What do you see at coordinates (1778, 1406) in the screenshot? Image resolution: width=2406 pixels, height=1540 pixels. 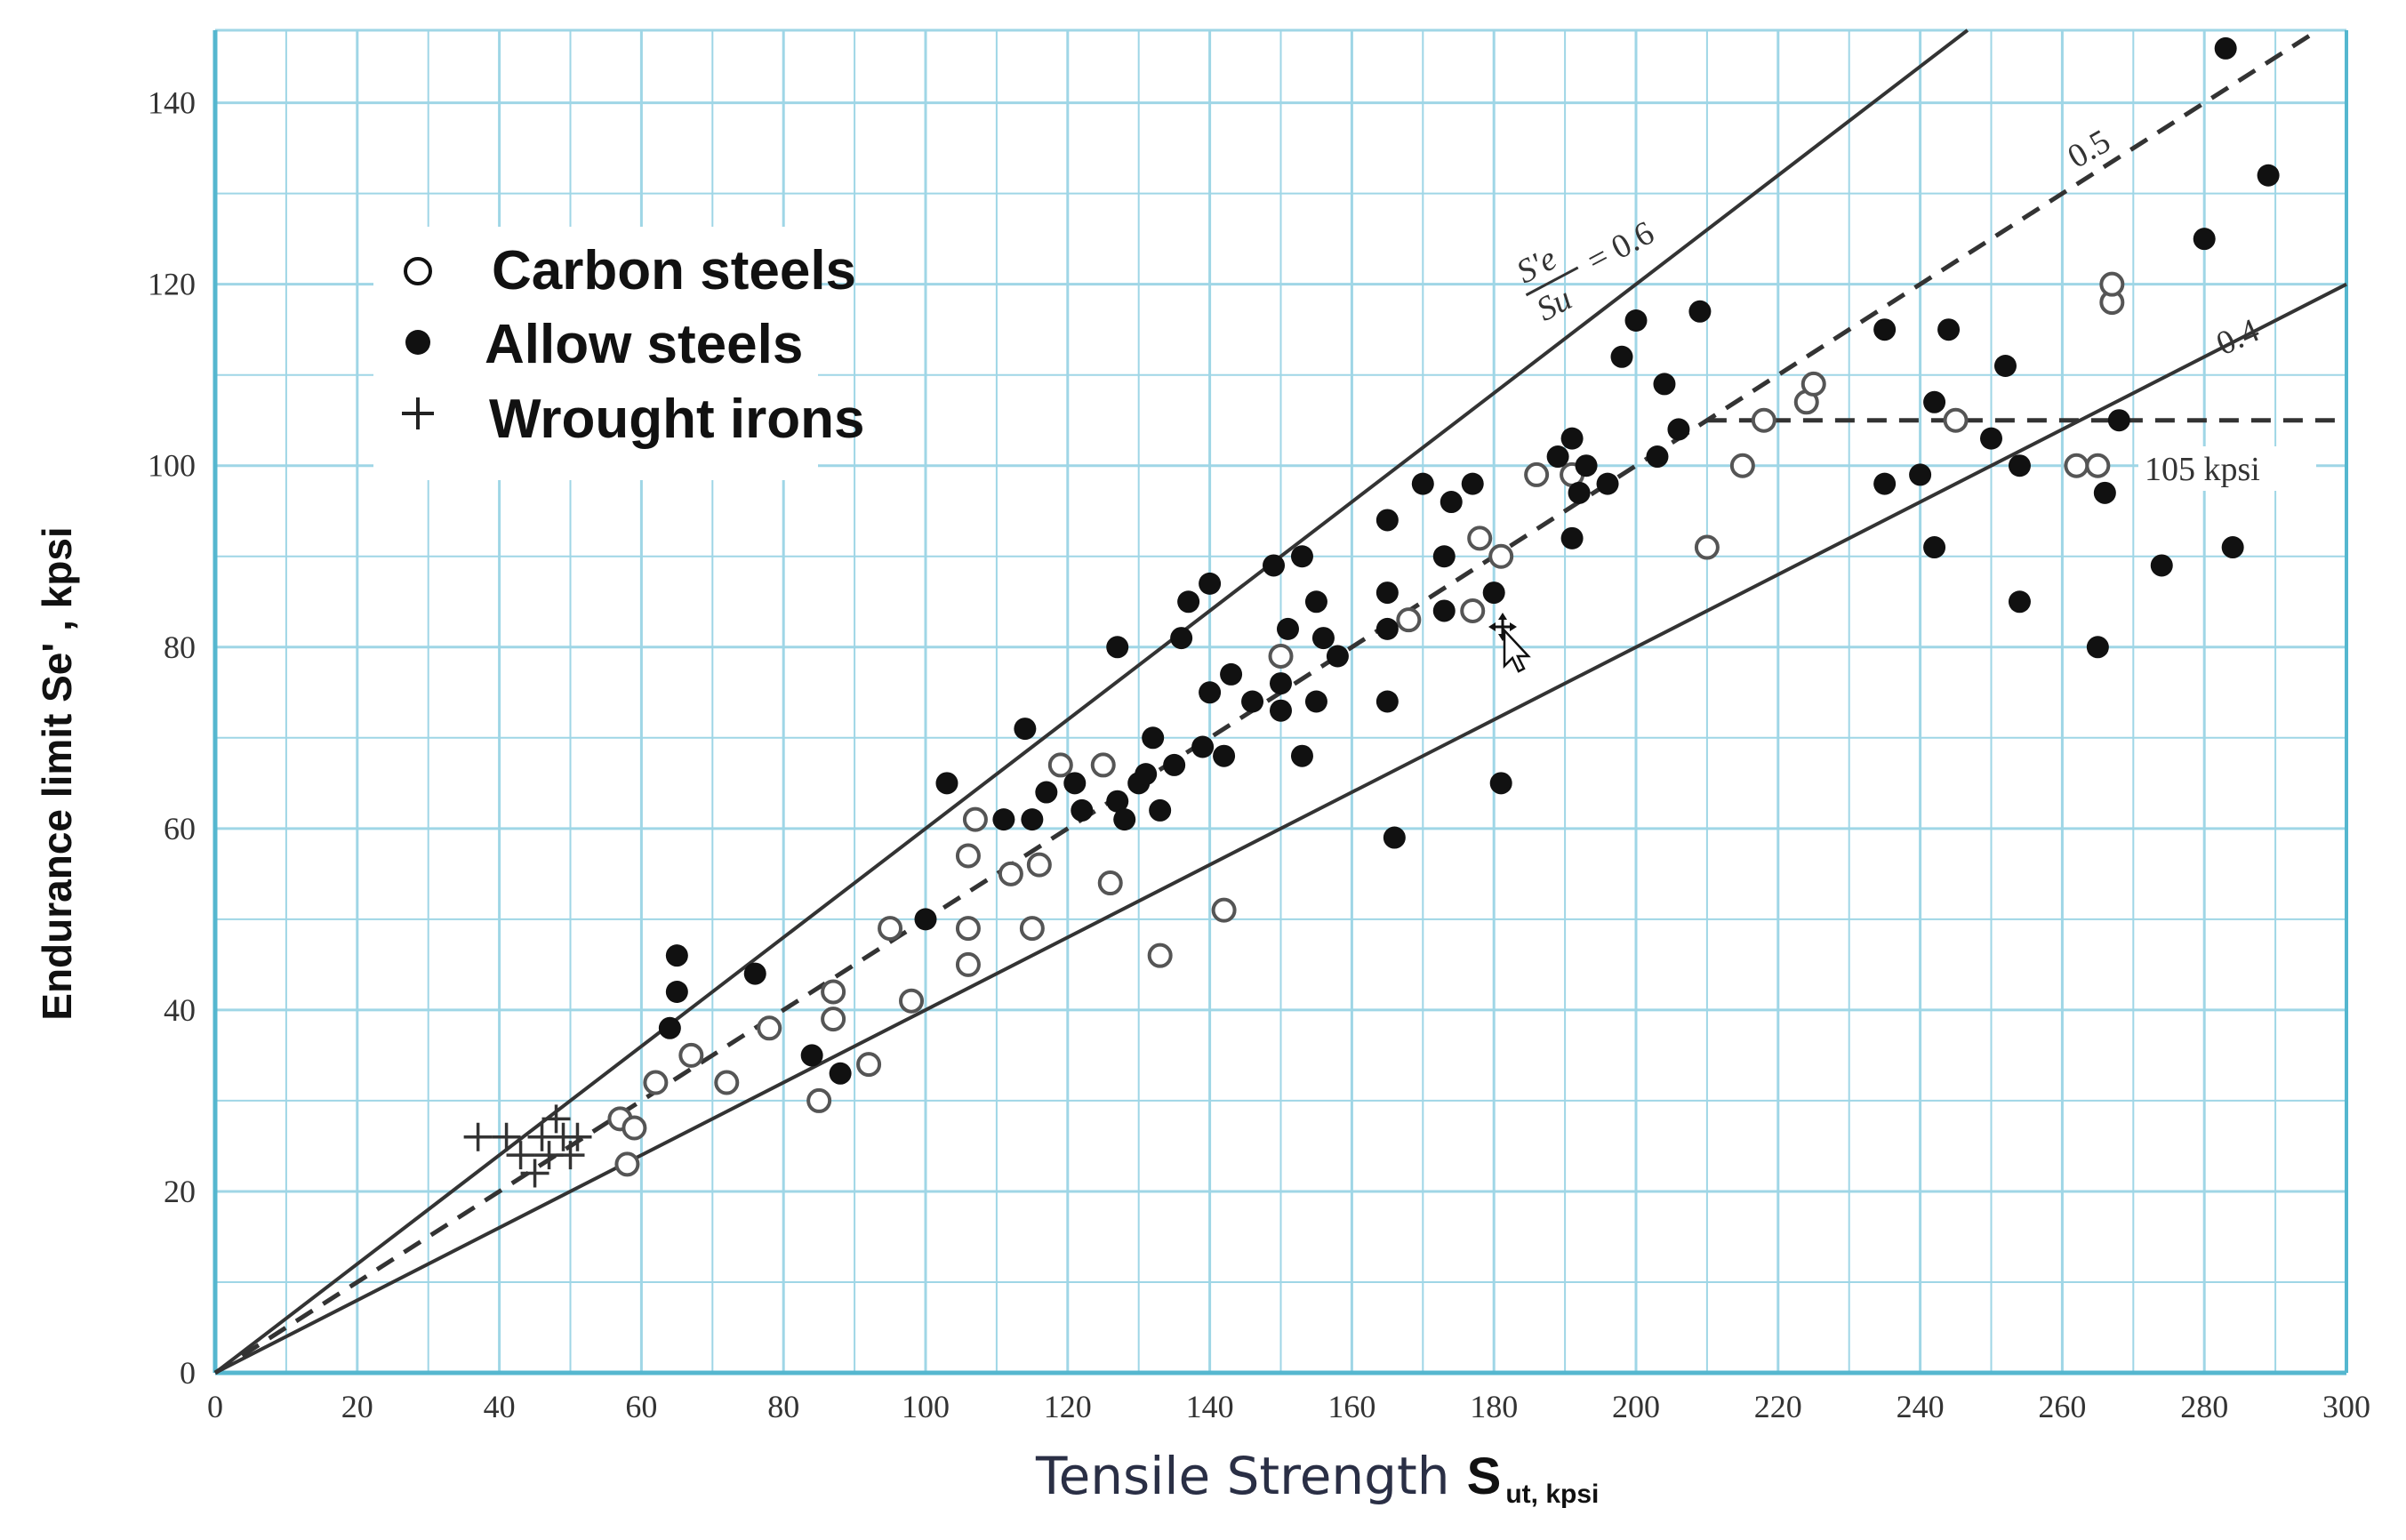 I see `x-tick-label: 220` at bounding box center [1778, 1406].